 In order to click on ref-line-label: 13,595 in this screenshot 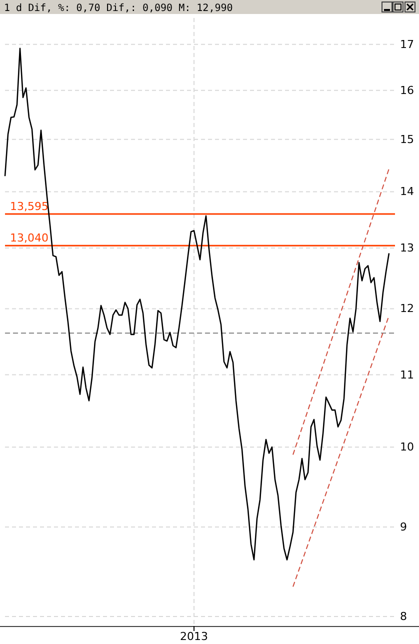, I will do `click(29, 206)`.